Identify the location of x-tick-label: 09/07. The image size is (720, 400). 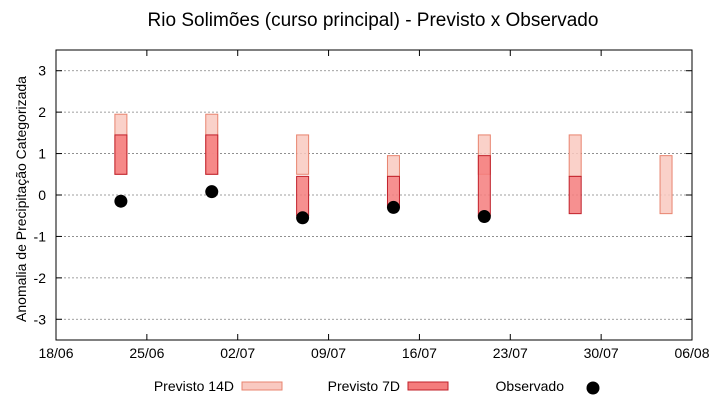
(328, 353).